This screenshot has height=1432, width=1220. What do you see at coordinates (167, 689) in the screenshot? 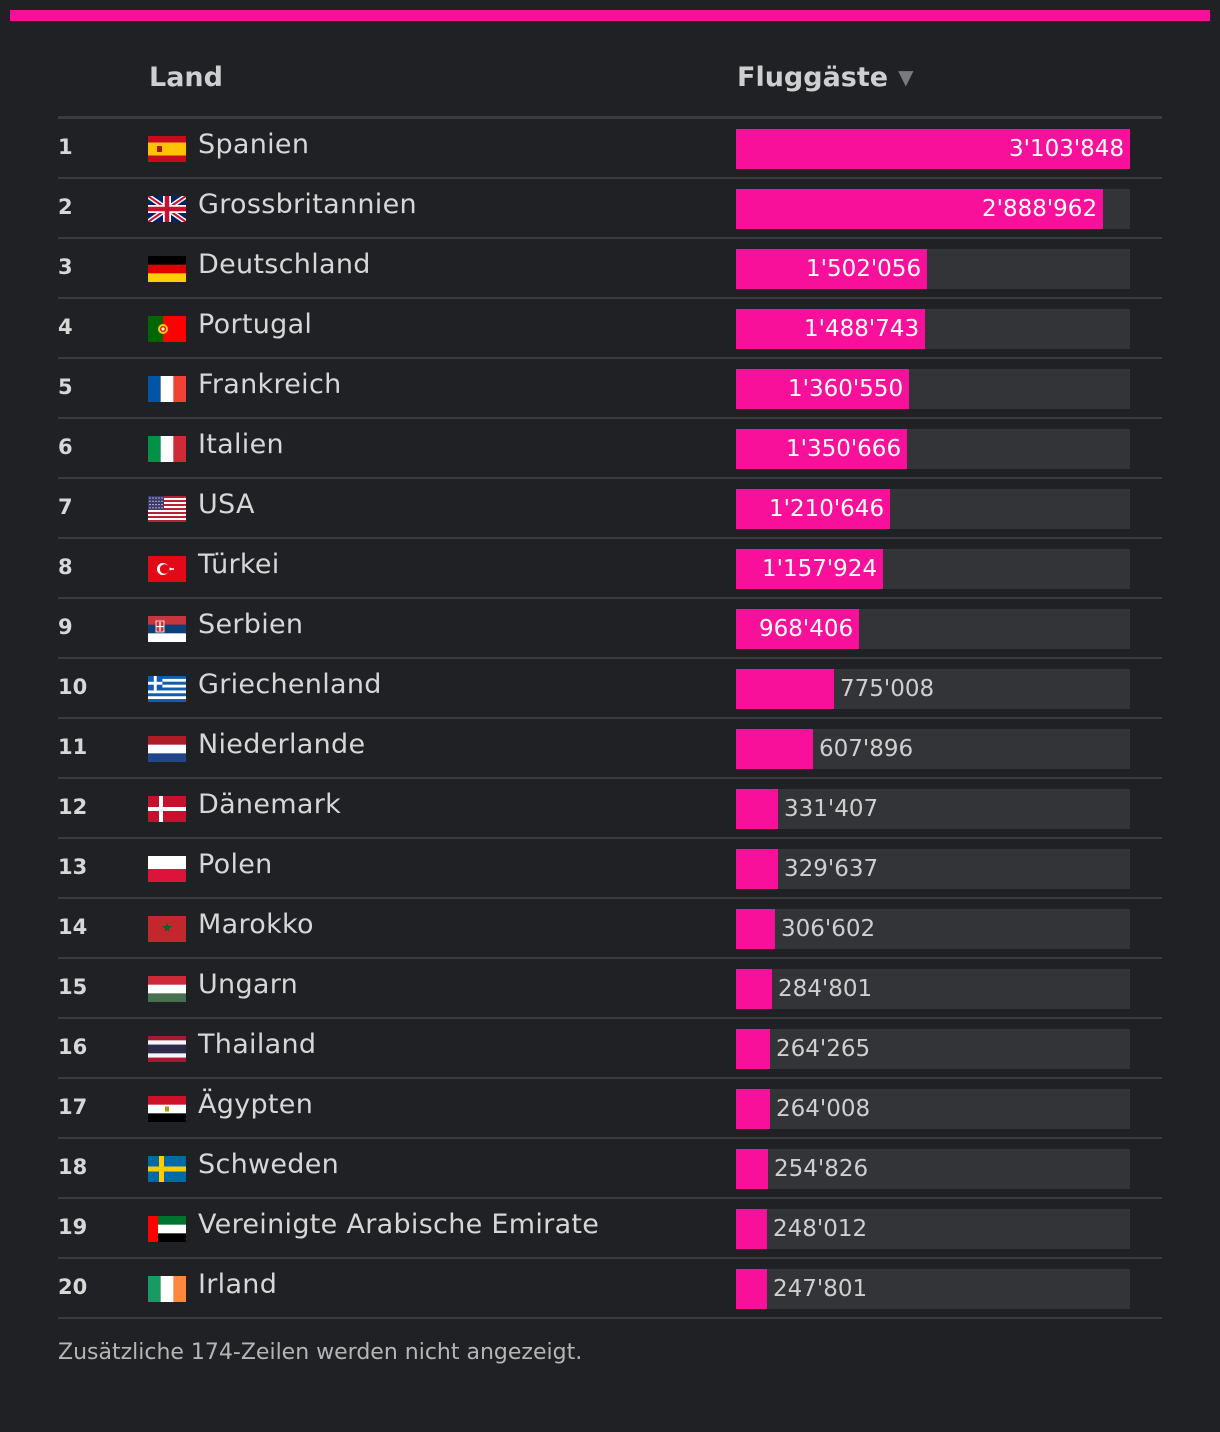
I see `flag-gr-icon` at bounding box center [167, 689].